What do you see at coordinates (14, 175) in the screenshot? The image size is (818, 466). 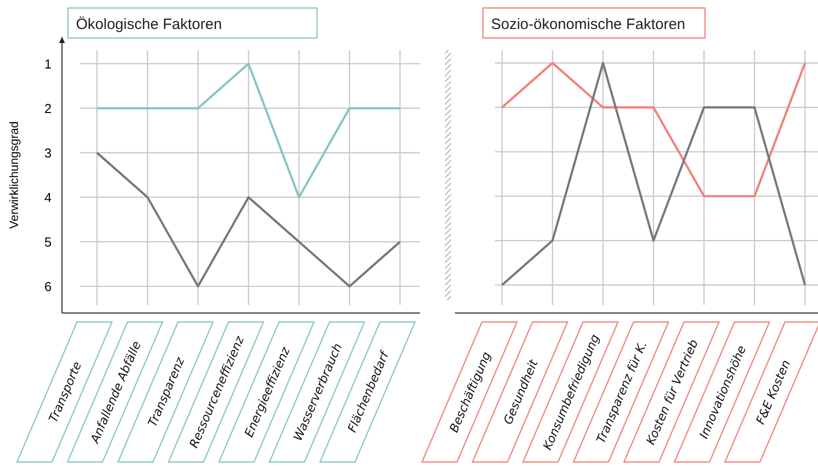 I see `y-axis-title: Verwirklichungsgrad` at bounding box center [14, 175].